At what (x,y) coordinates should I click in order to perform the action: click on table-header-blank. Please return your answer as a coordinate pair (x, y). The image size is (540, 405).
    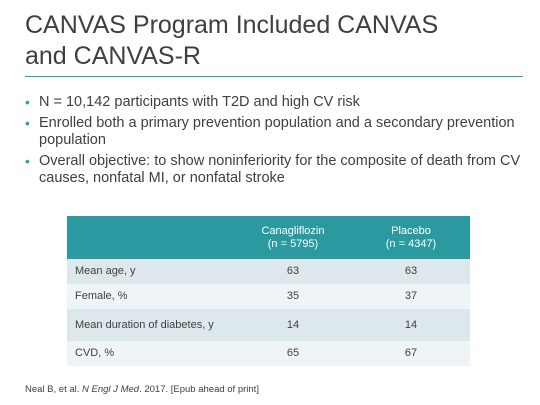
    Looking at the image, I should click on (150, 237).